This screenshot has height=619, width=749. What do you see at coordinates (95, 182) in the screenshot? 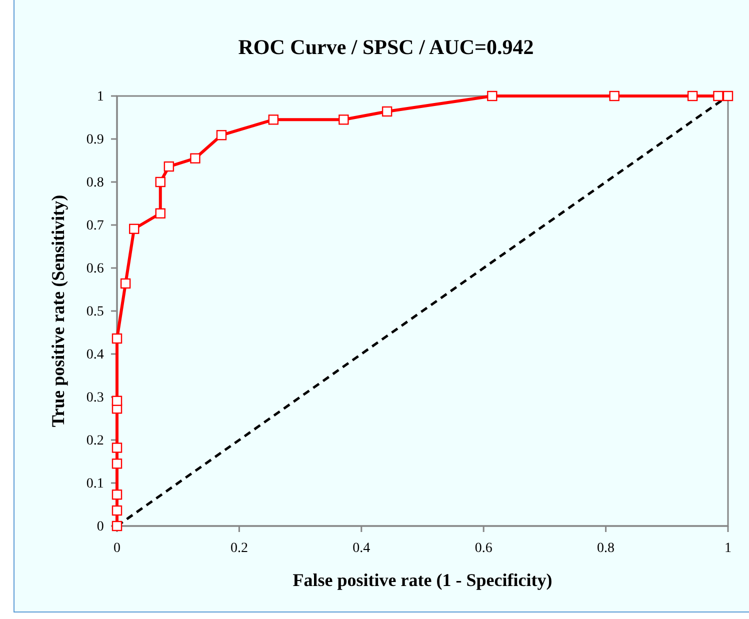
I see `y-tick-label: 0.8` at bounding box center [95, 182].